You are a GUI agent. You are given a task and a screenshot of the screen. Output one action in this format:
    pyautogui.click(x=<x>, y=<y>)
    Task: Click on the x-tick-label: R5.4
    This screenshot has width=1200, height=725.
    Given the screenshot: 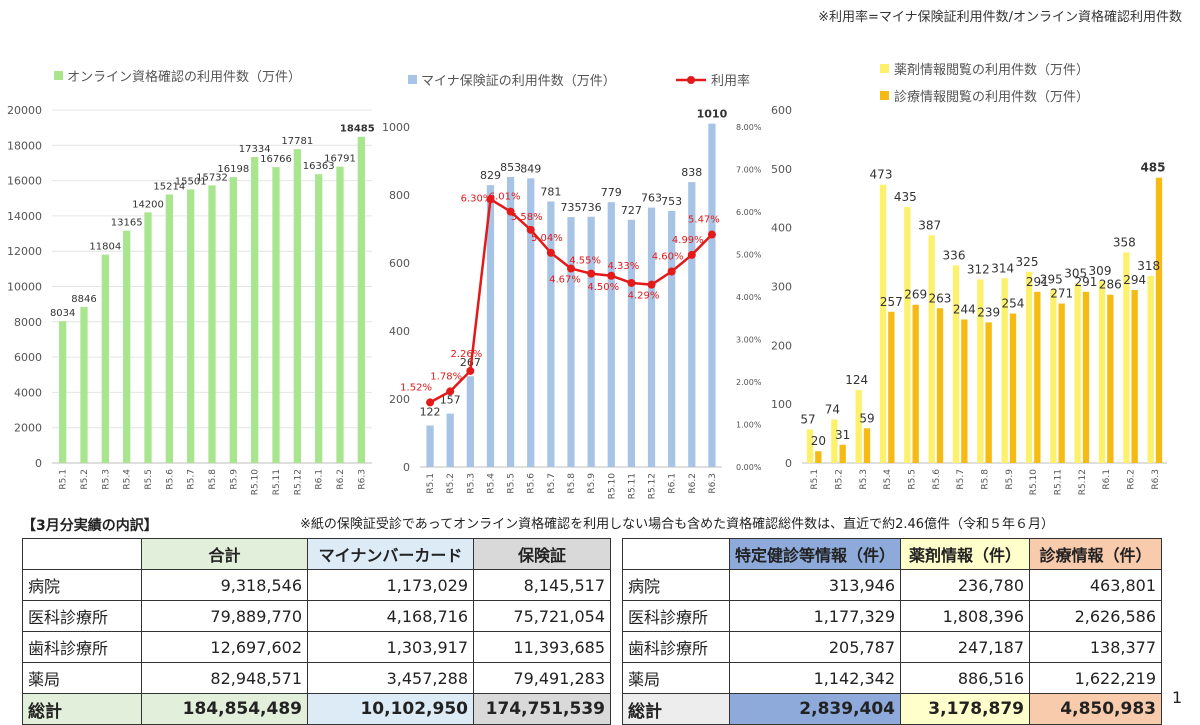 What is the action you would take?
    pyautogui.click(x=491, y=483)
    